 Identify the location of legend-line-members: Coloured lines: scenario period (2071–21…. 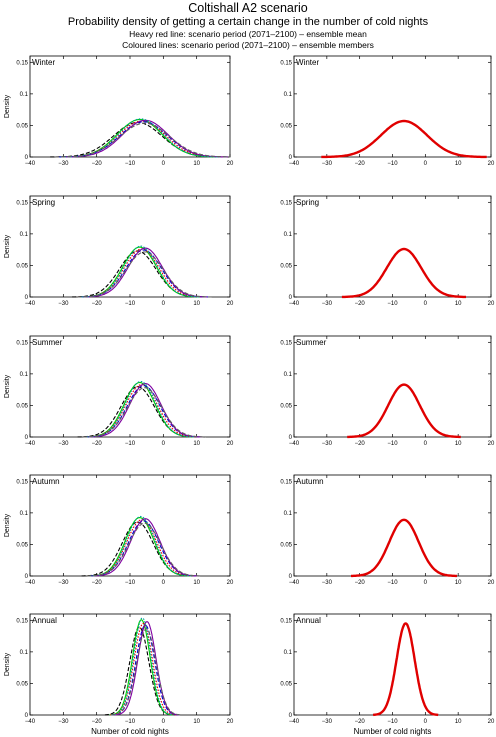
(248, 45).